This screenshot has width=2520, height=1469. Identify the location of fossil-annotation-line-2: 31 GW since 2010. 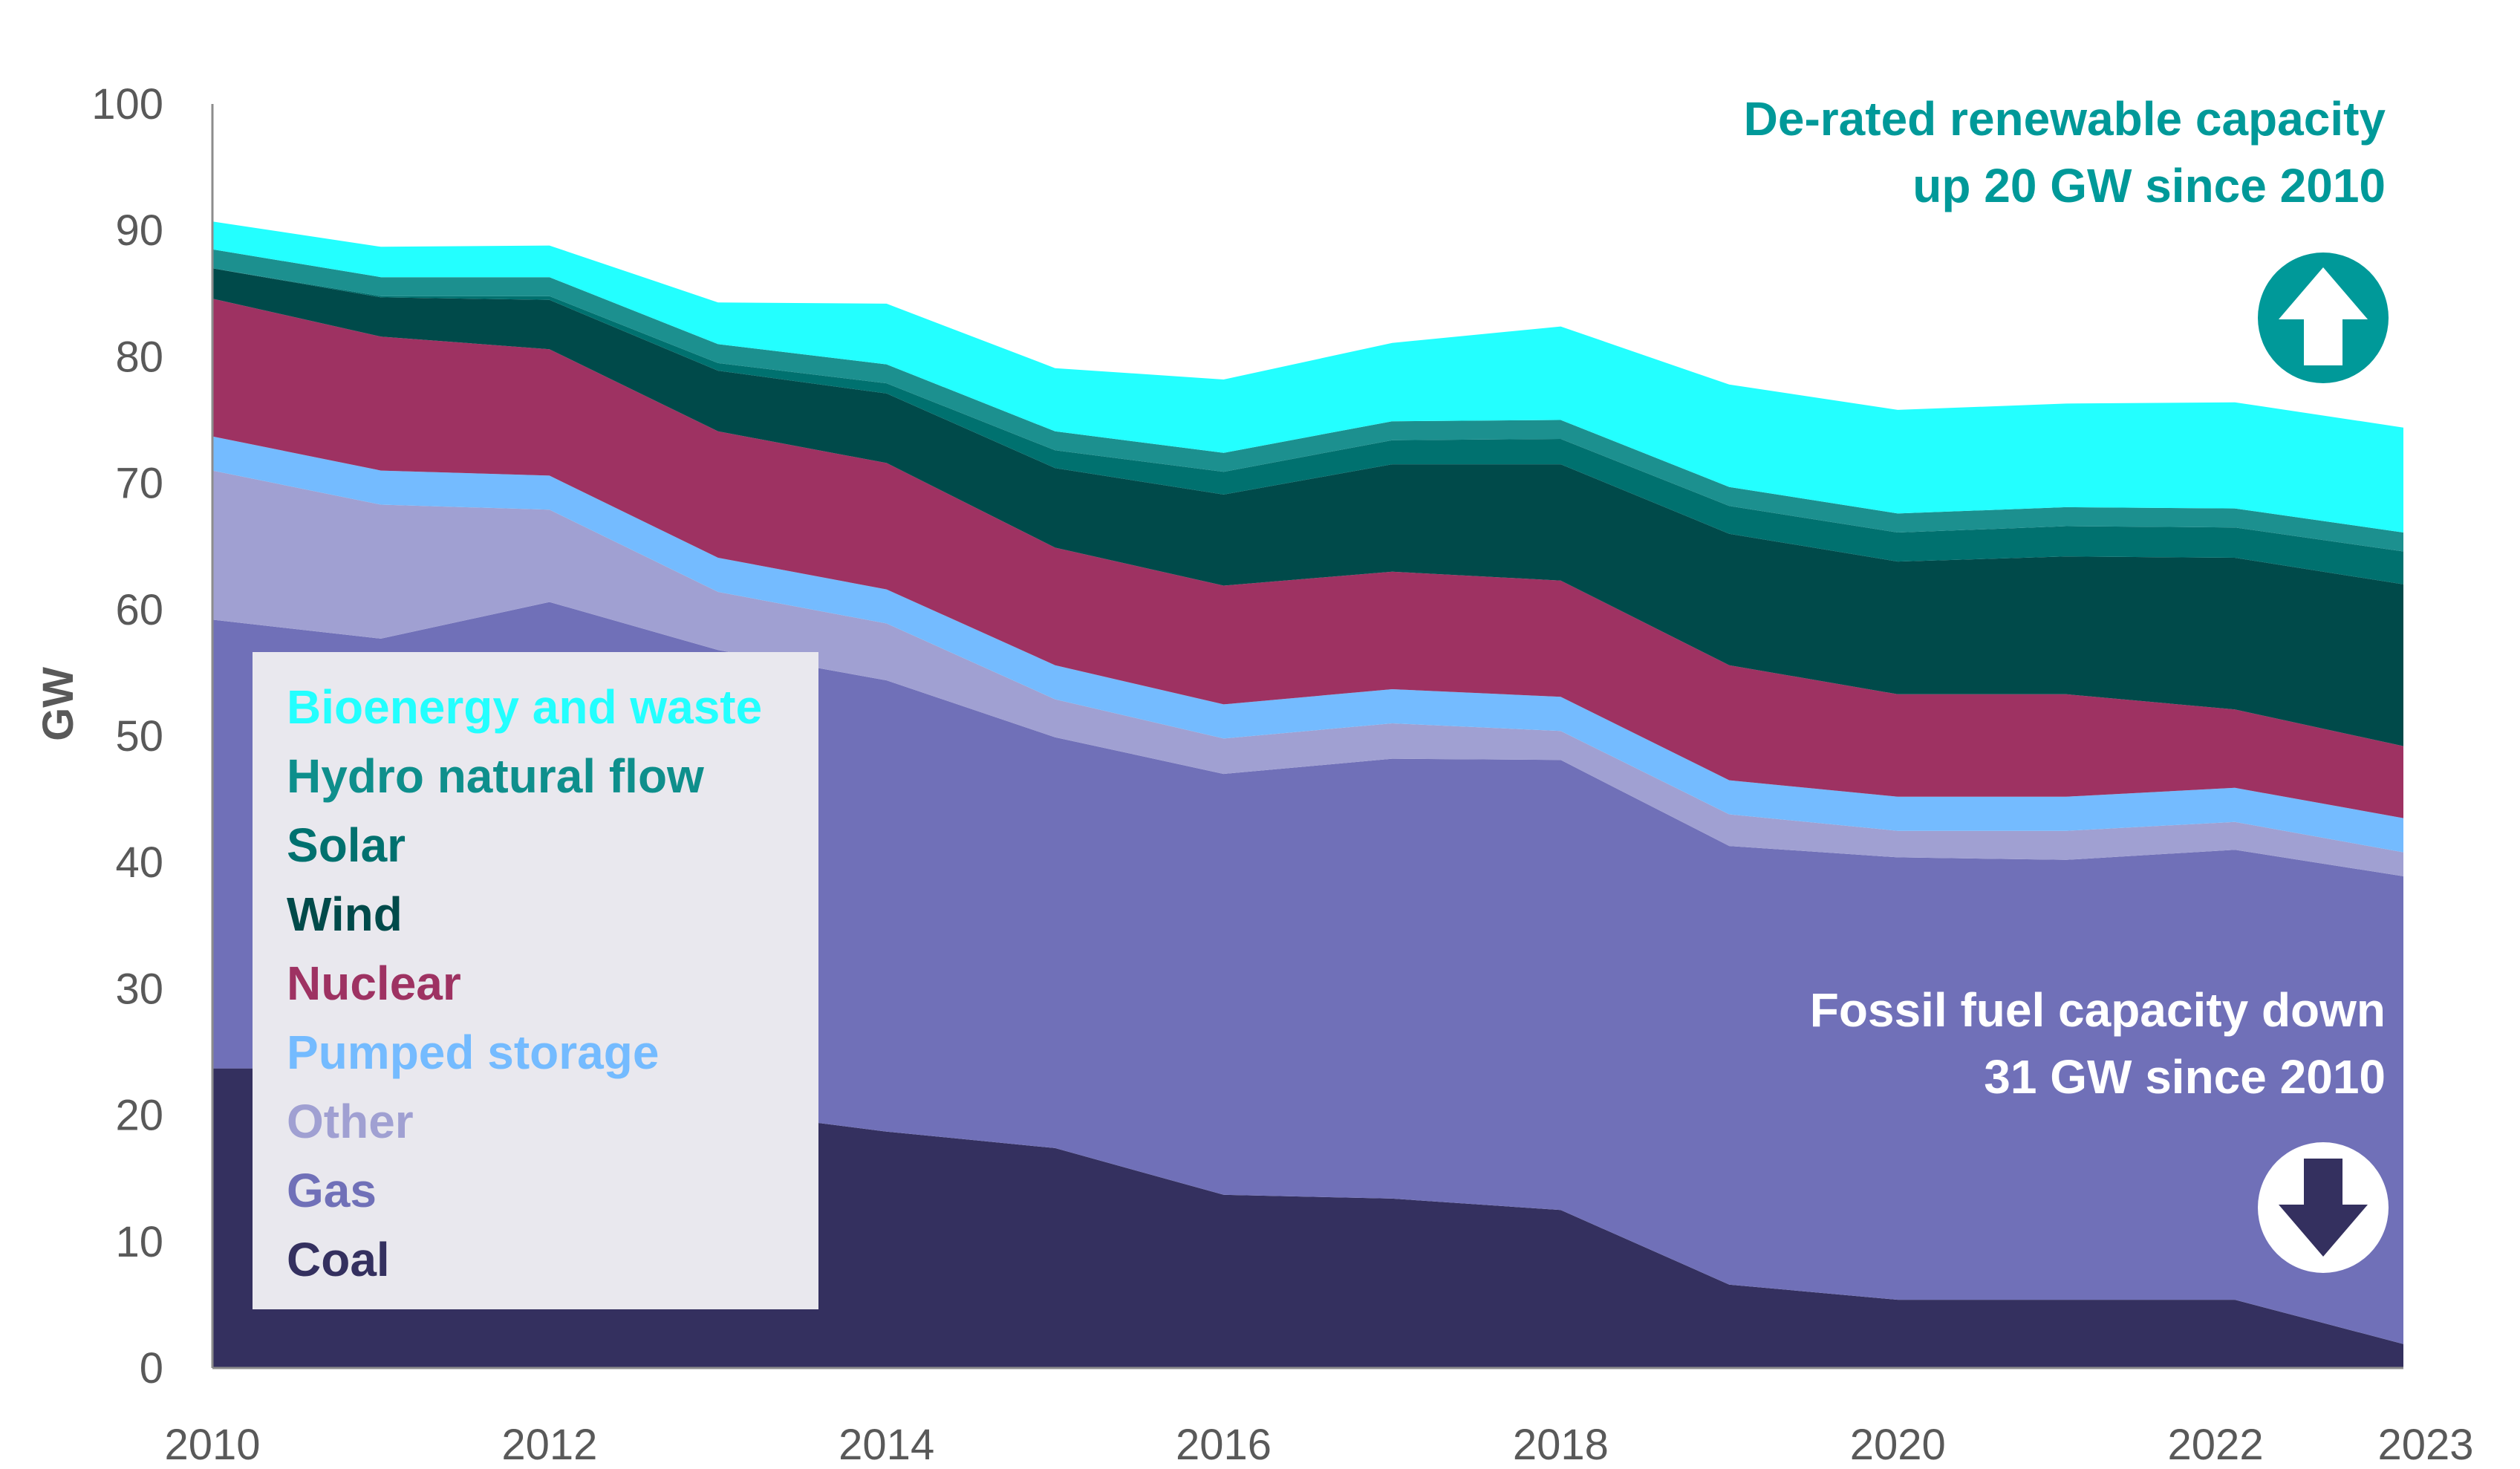
(2185, 1077).